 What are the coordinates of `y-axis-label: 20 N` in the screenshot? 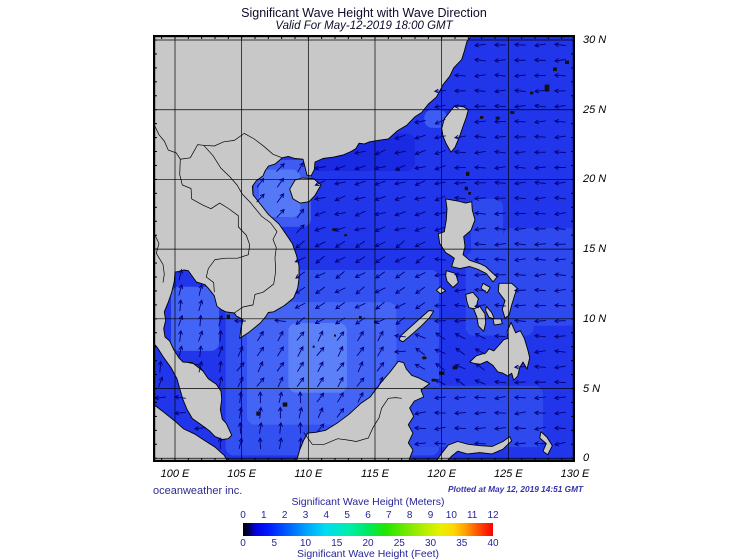 It's located at (595, 179).